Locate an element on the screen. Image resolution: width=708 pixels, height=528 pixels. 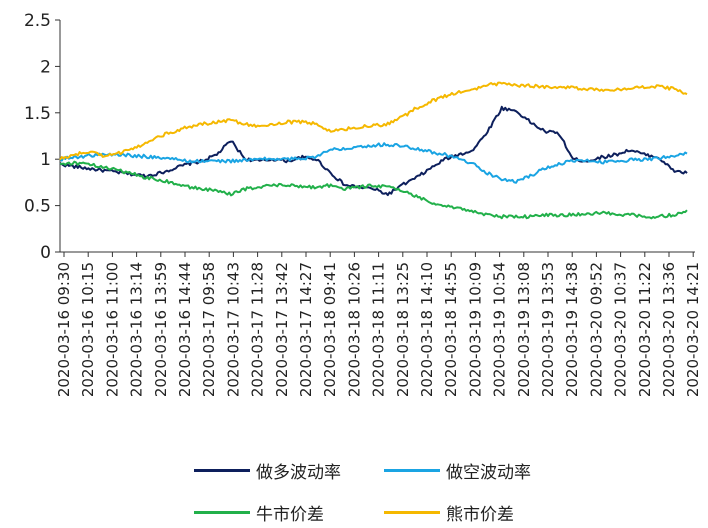
x-tick-label: 2020-03-20 13:36 is located at coordinates (669, 329).